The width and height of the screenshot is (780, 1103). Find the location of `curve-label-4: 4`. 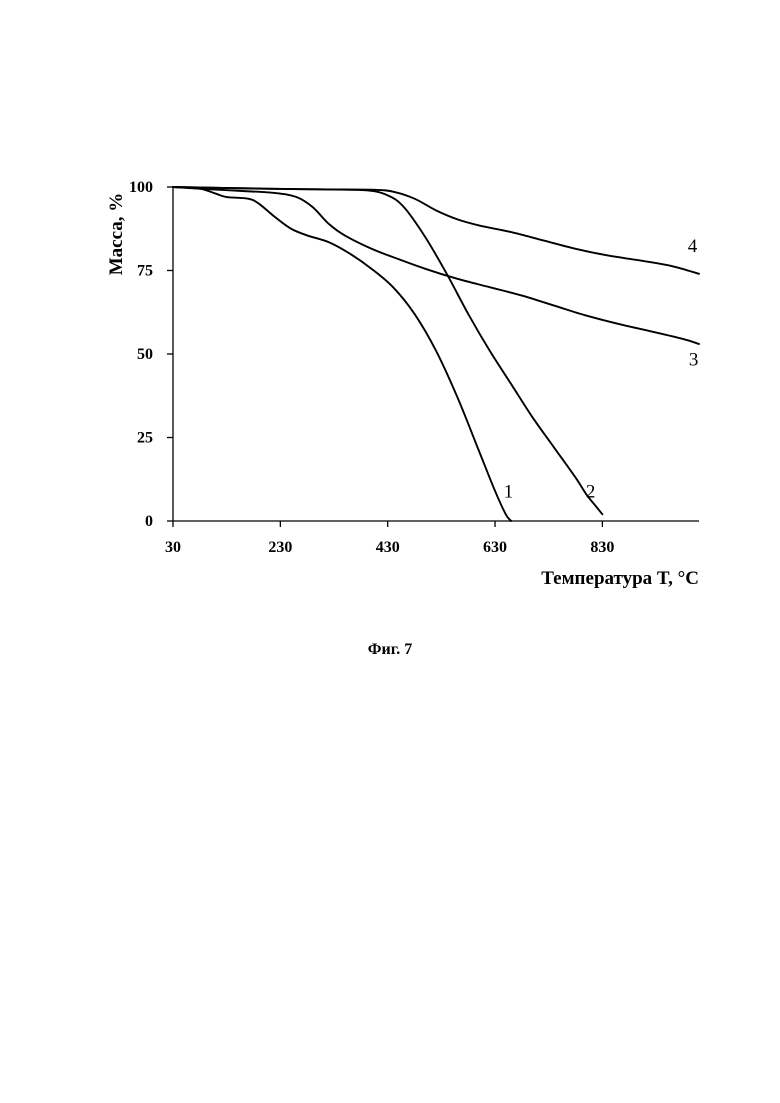

curve-label-4: 4 is located at coordinates (693, 246).